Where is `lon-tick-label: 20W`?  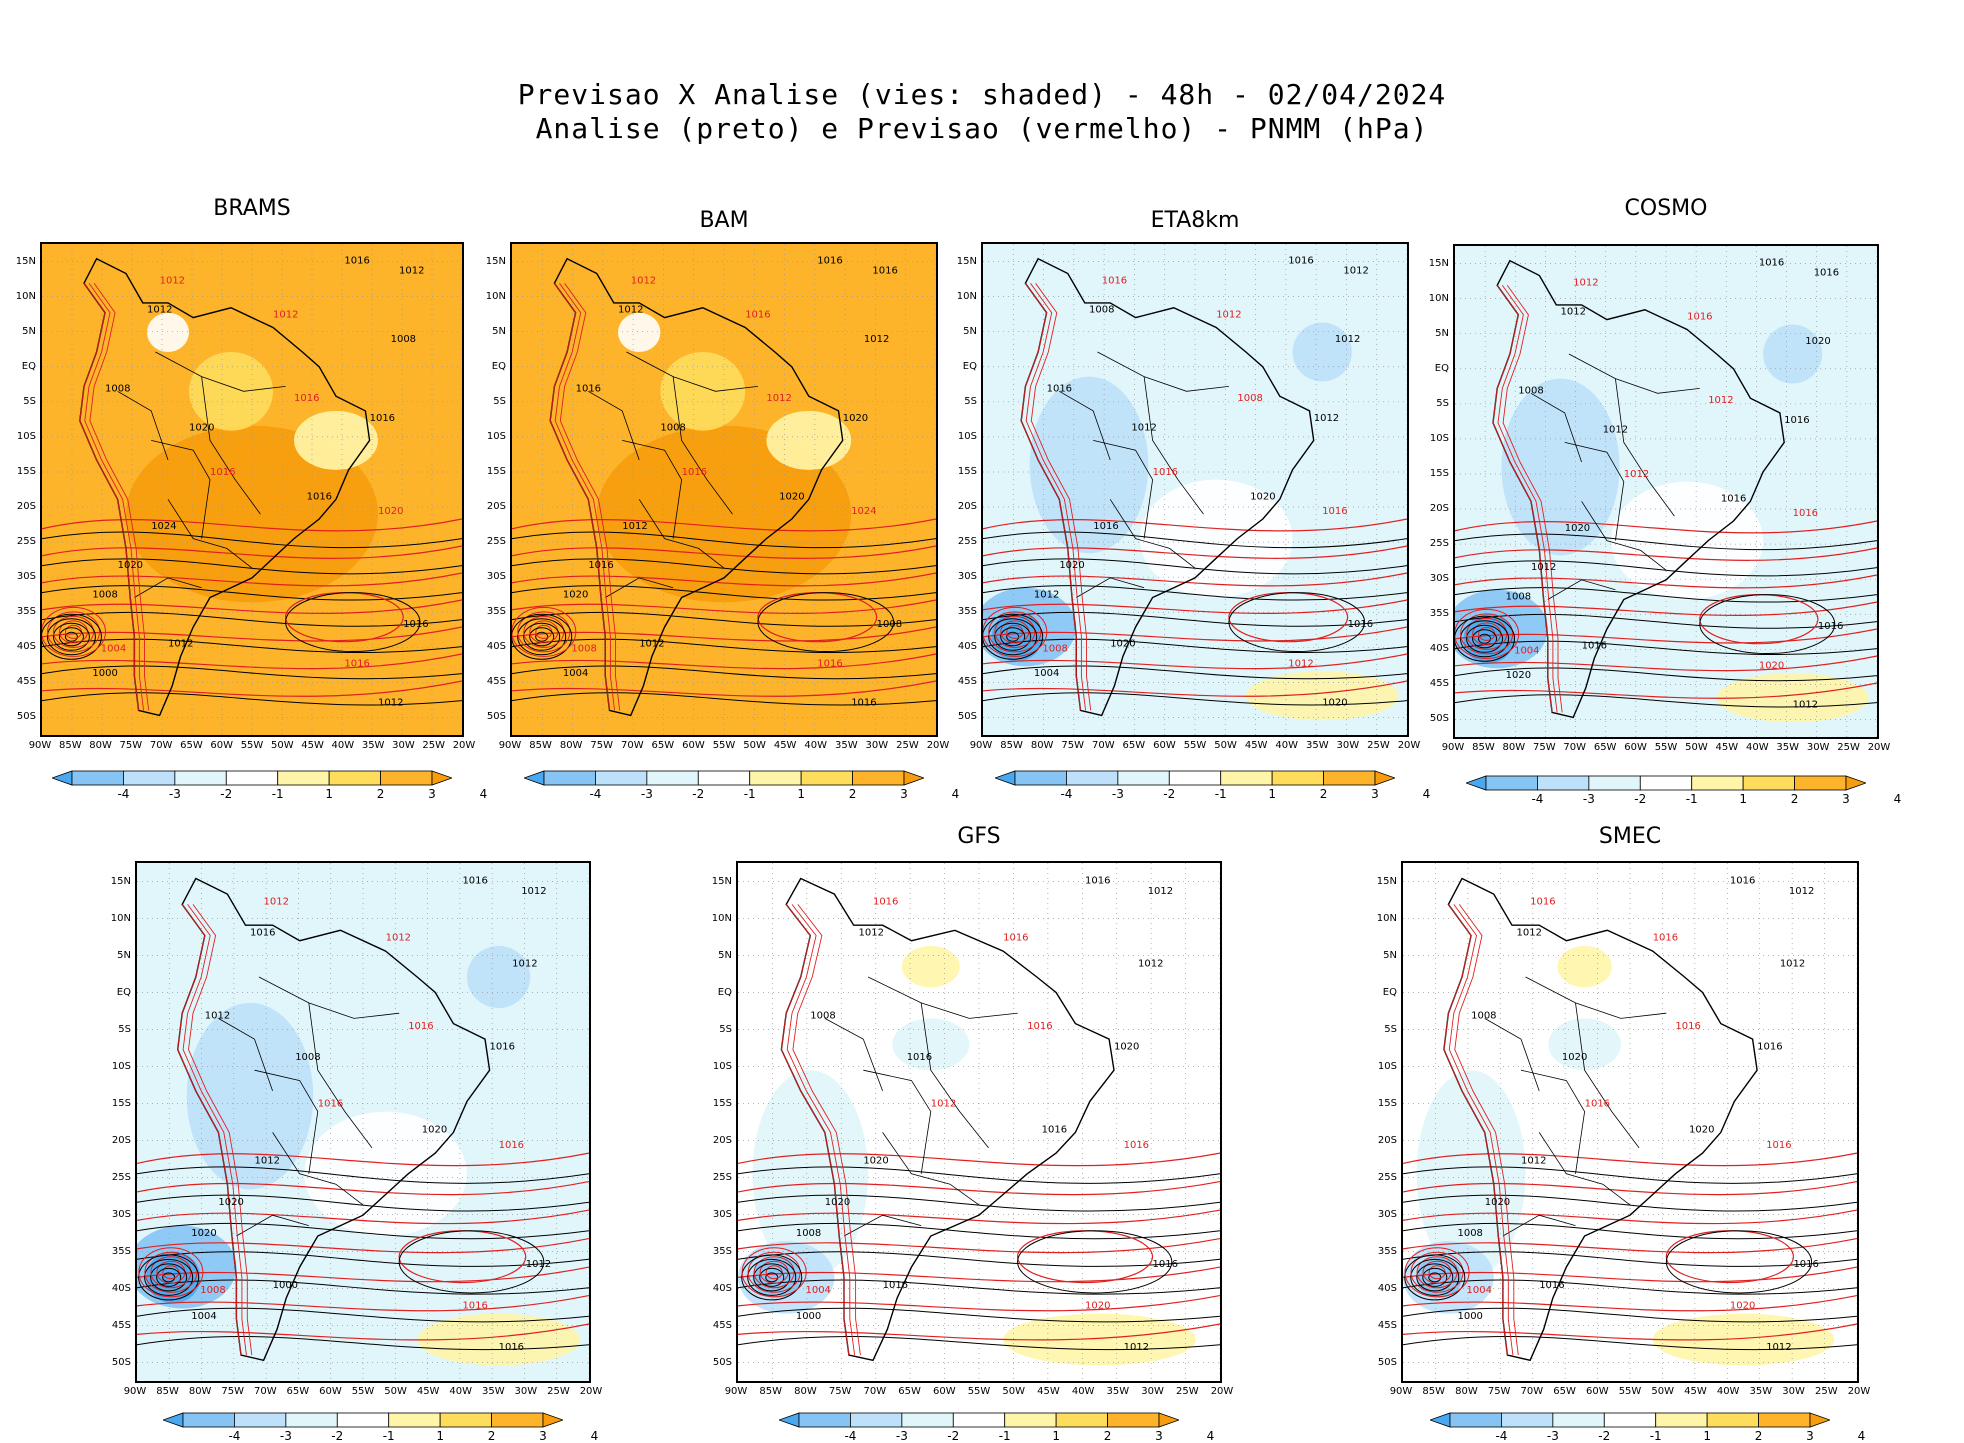 lon-tick-label: 20W is located at coordinates (1222, 1391).